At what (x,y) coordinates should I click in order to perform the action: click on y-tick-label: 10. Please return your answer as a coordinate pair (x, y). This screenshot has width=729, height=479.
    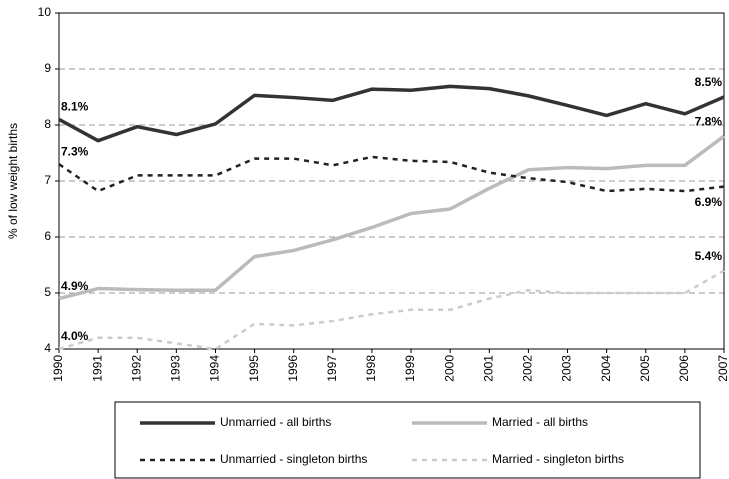
    Looking at the image, I should click on (45, 12).